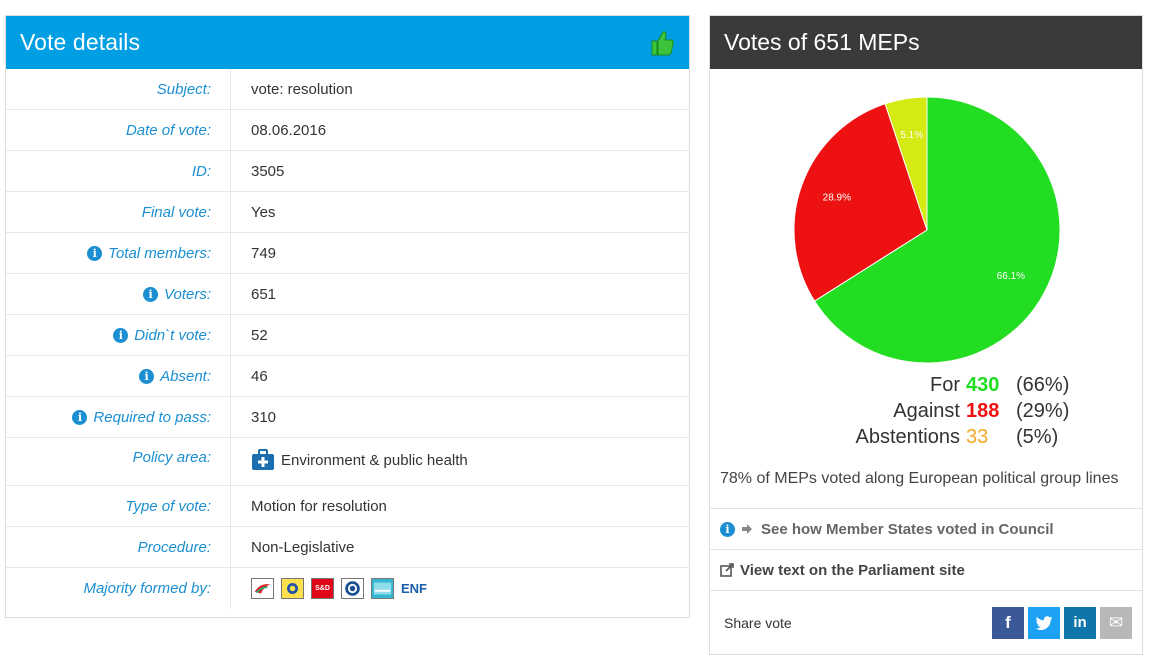 Image resolution: width=1159 pixels, height=660 pixels. I want to click on medical-kit-icon, so click(263, 459).